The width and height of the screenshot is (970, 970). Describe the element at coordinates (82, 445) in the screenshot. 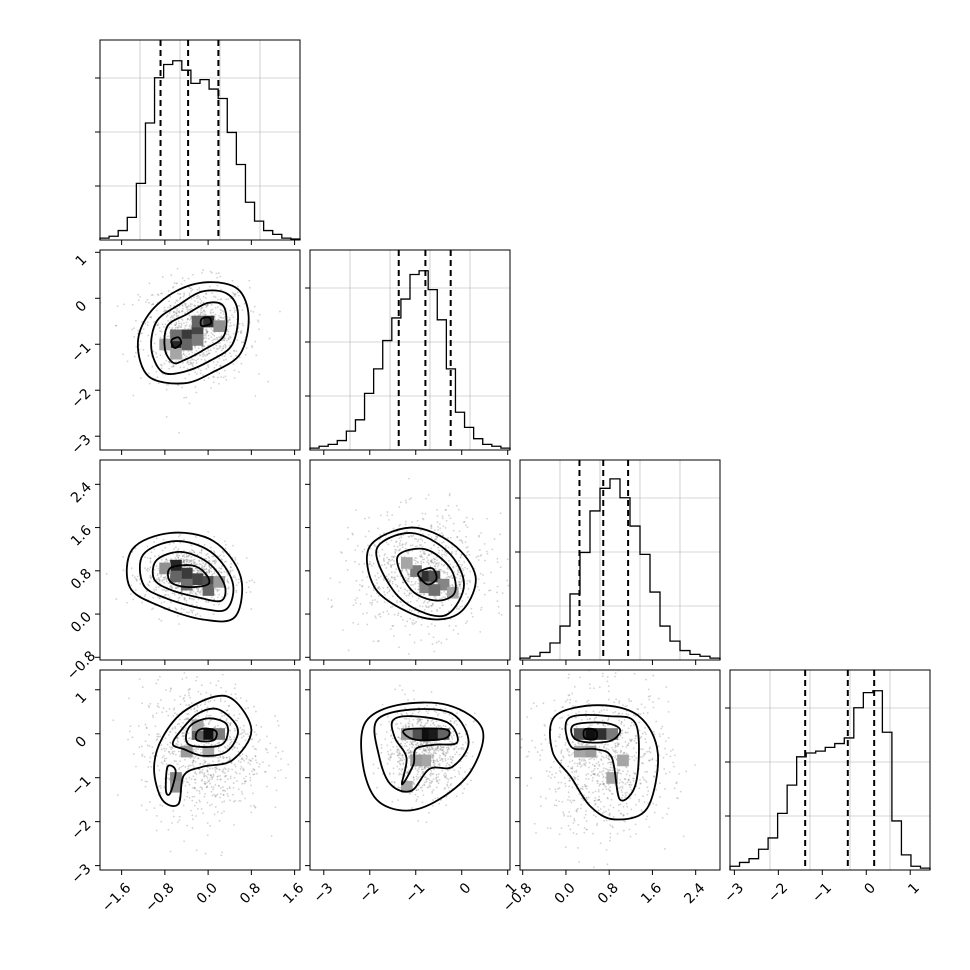

I see `y-tick-label: −3` at that location.